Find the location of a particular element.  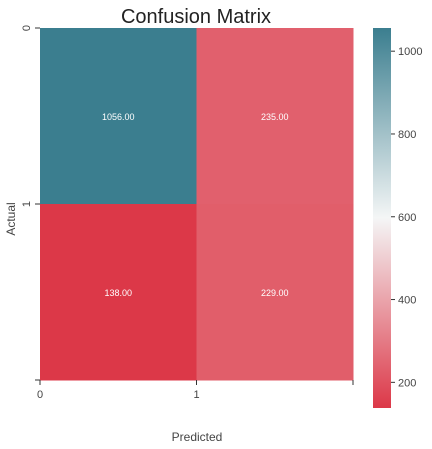

heatmap-cell-r1-c1 is located at coordinates (275, 292).